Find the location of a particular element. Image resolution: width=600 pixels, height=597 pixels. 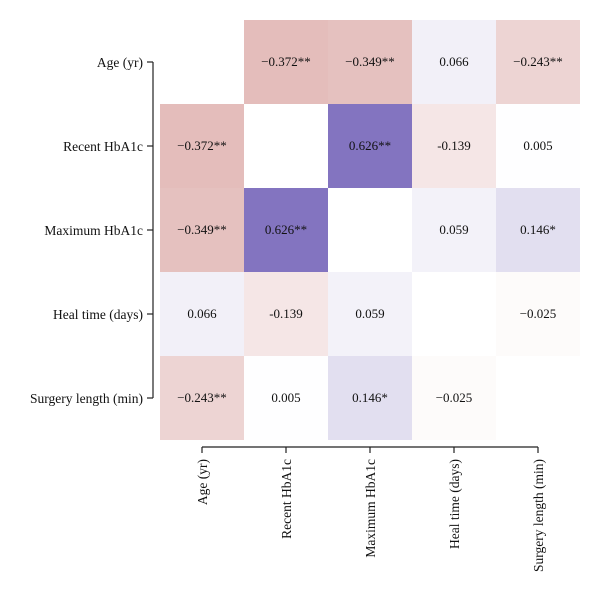

heatmap-cell-r1-c4 is located at coordinates (538, 146).